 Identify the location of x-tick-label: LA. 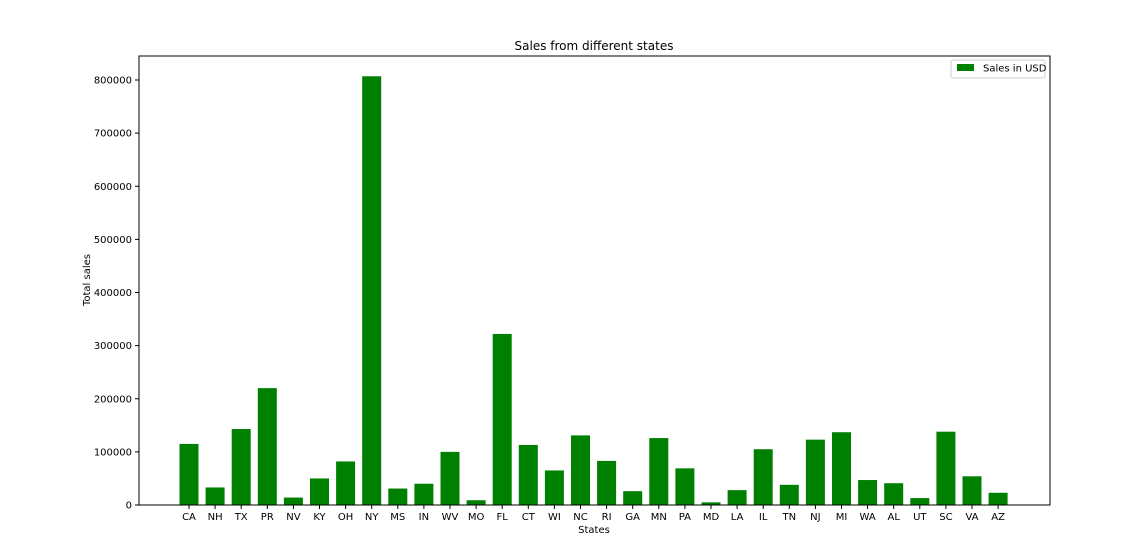
(737, 517).